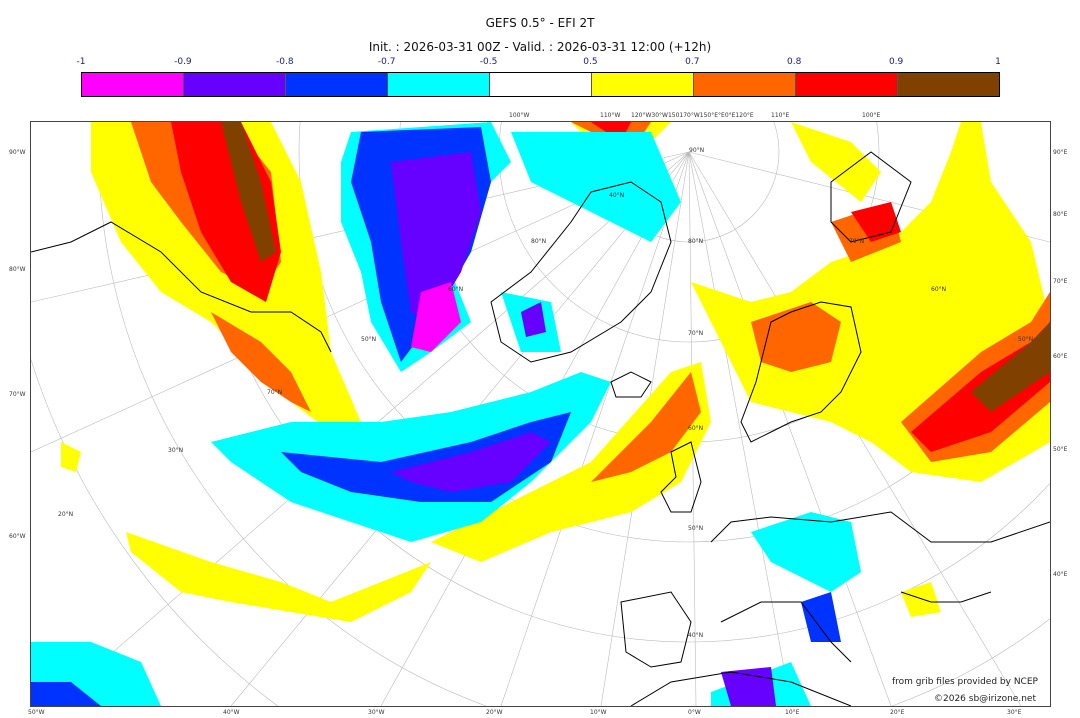 The height and width of the screenshot is (718, 1080). What do you see at coordinates (284, 62) in the screenshot?
I see `colorbar-tick-label: -0.8` at bounding box center [284, 62].